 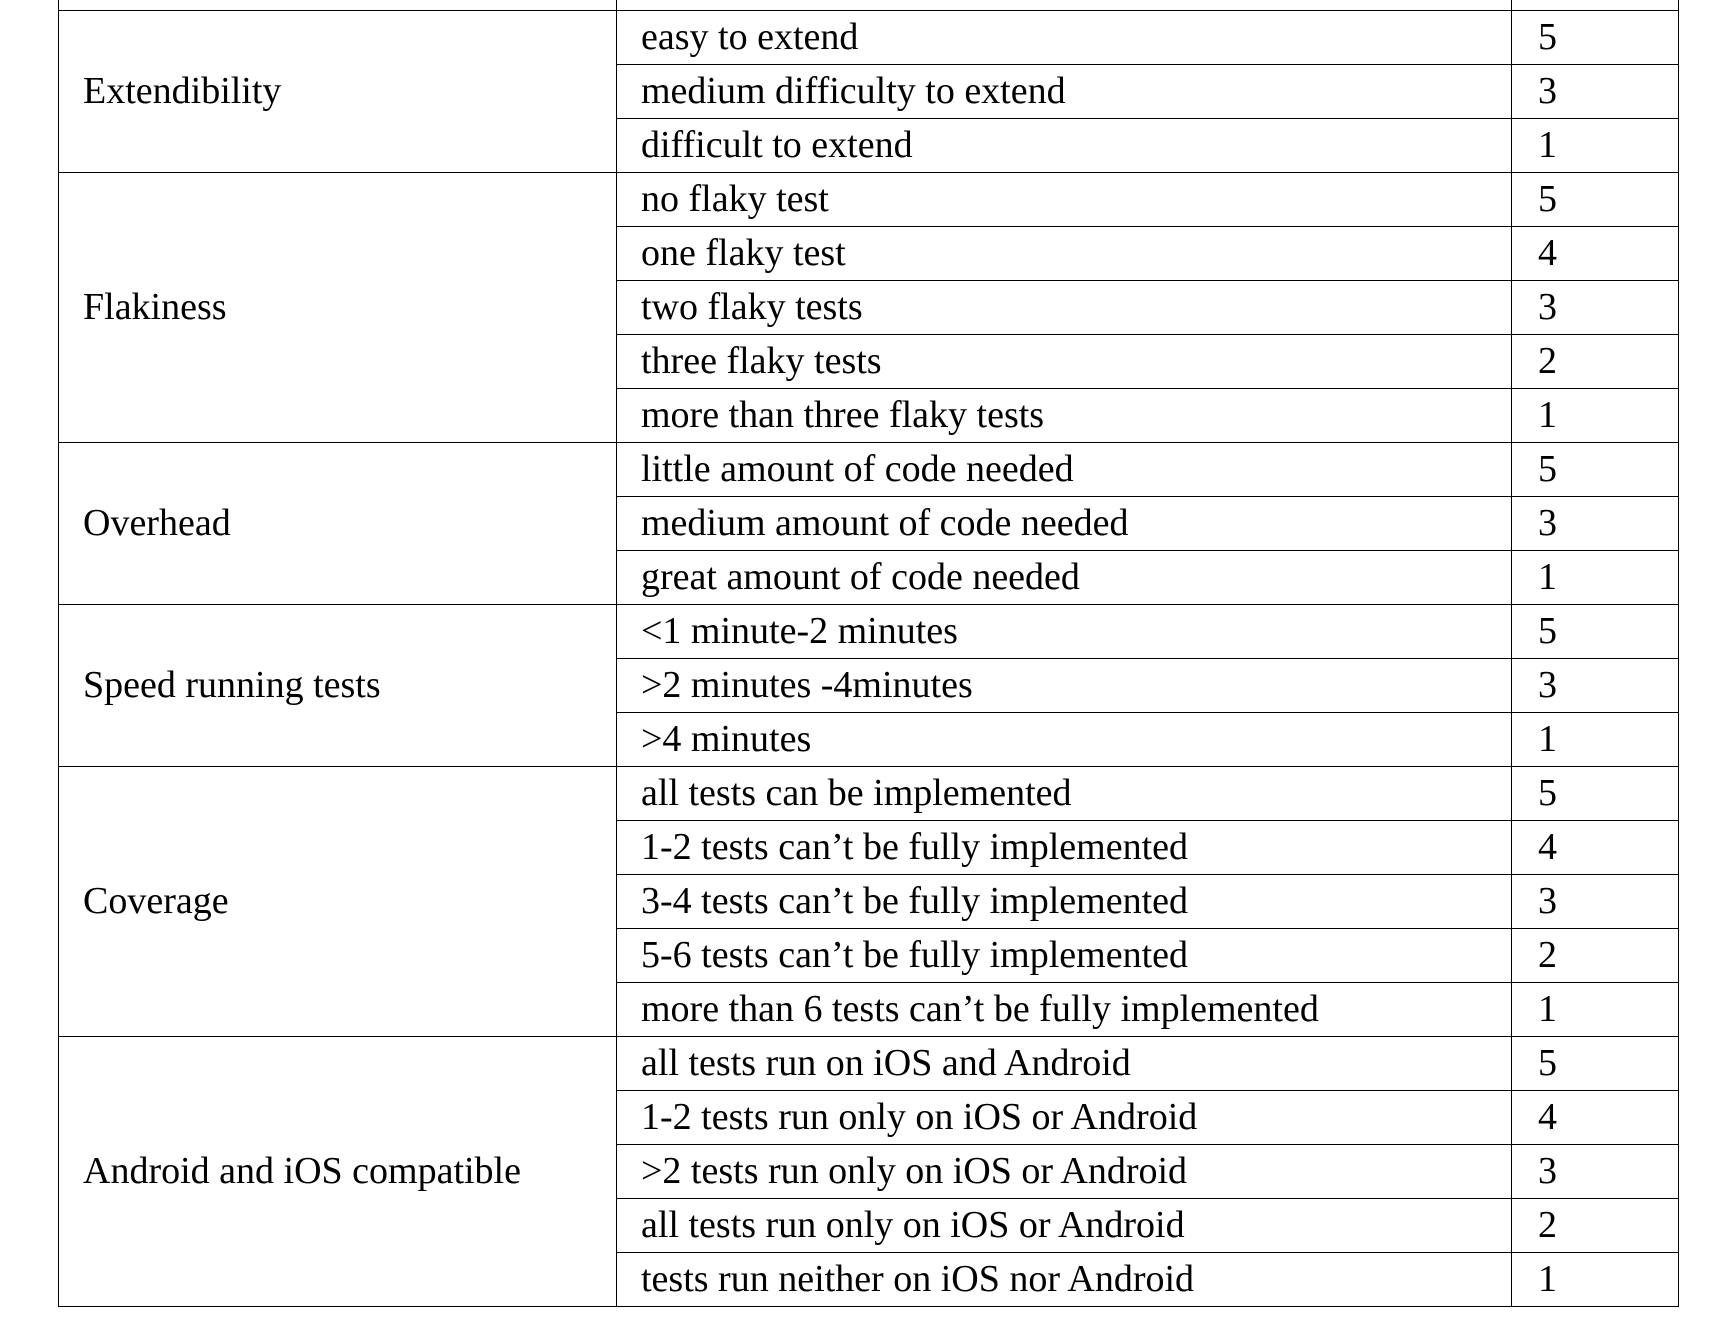 I want to click on table-row: 5-6 tests can’t be fully implemented 2, so click(x=869, y=955).